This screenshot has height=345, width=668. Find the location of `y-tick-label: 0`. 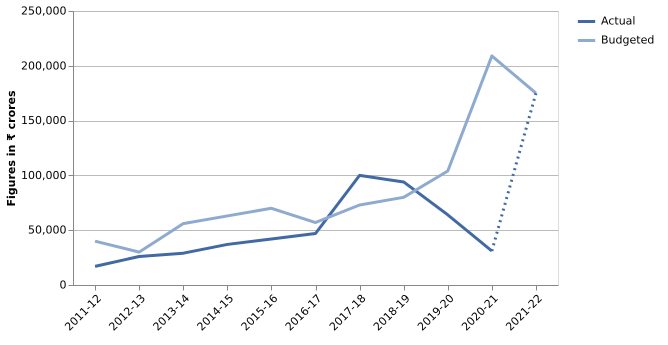

y-tick-label: 0 is located at coordinates (63, 285).